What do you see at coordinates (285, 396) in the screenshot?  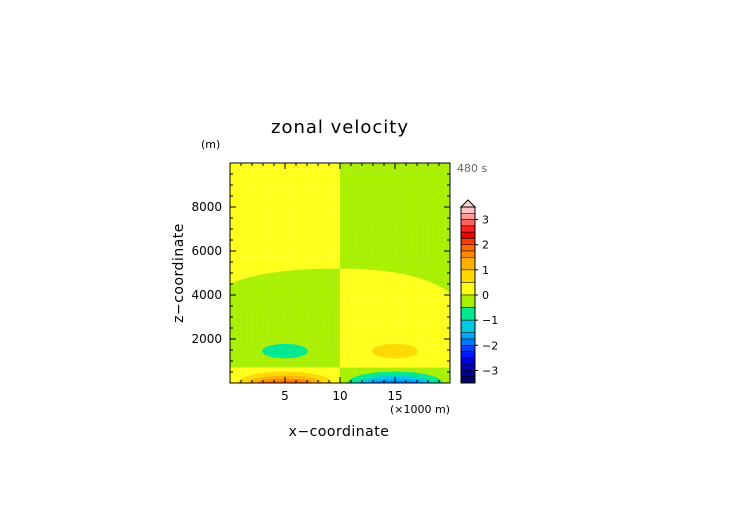 I see `x-tick-label: 5` at bounding box center [285, 396].